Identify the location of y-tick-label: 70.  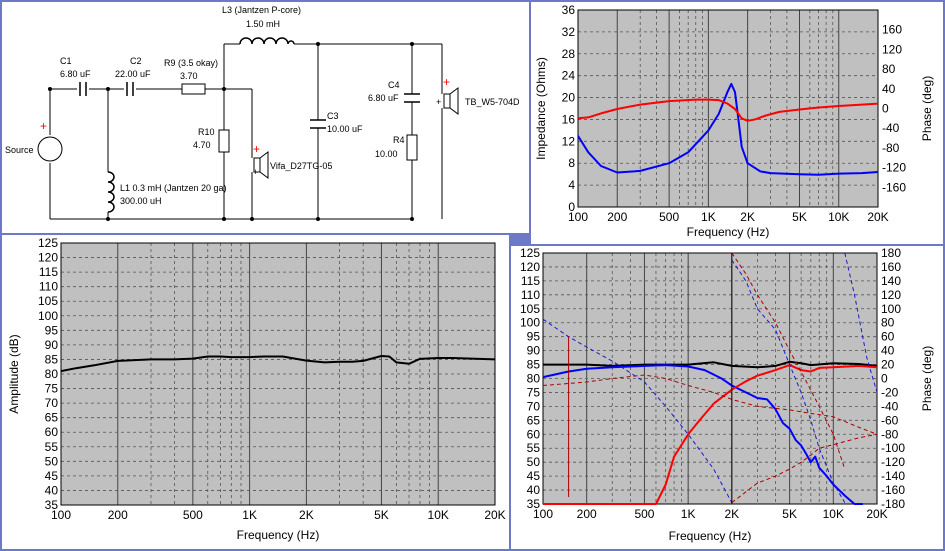
(52, 403).